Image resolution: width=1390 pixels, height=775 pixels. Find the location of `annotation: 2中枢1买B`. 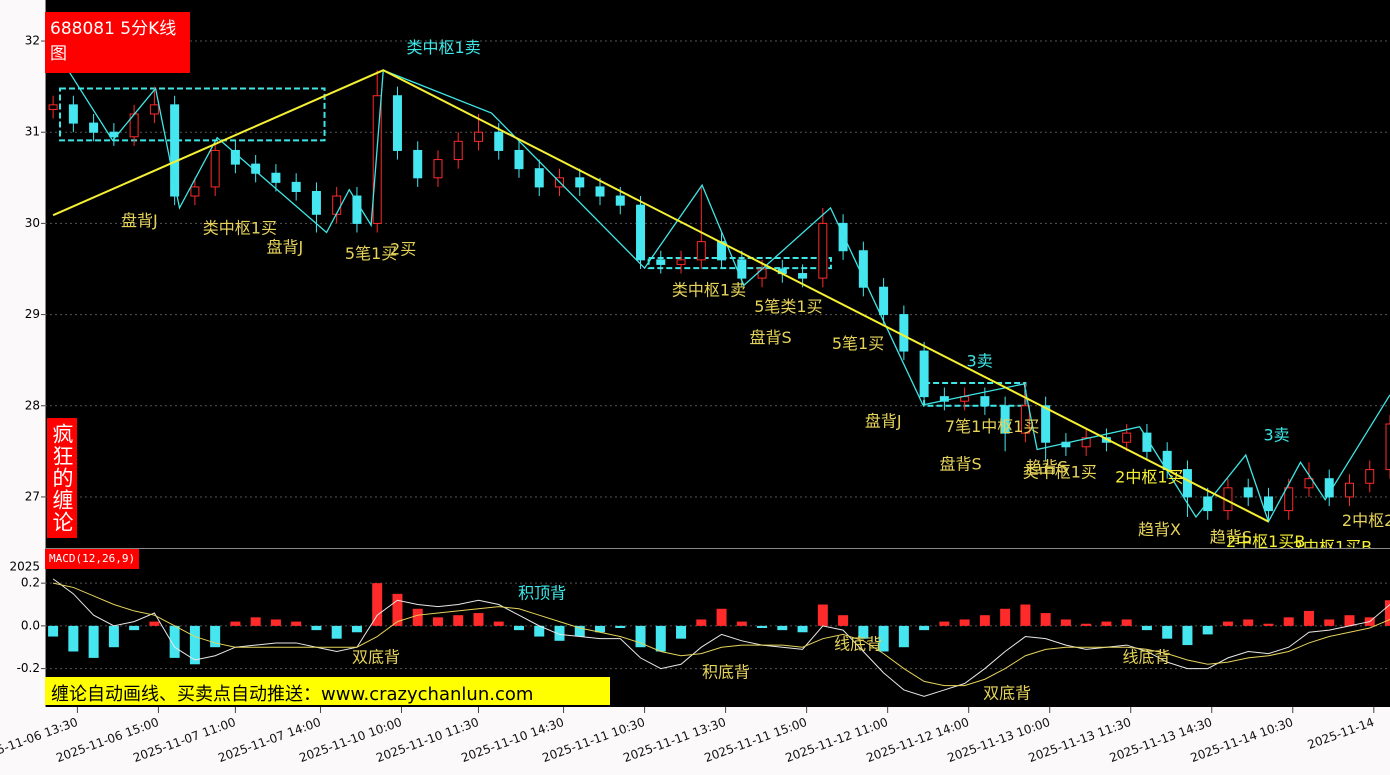

annotation: 2中枢1买B is located at coordinates (1332, 547).